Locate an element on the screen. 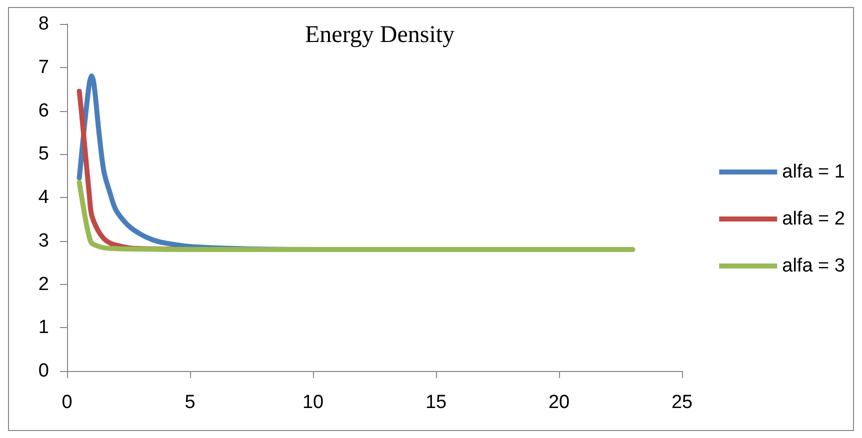 This screenshot has height=438, width=862. y-tick-label: 5 is located at coordinates (43, 154).